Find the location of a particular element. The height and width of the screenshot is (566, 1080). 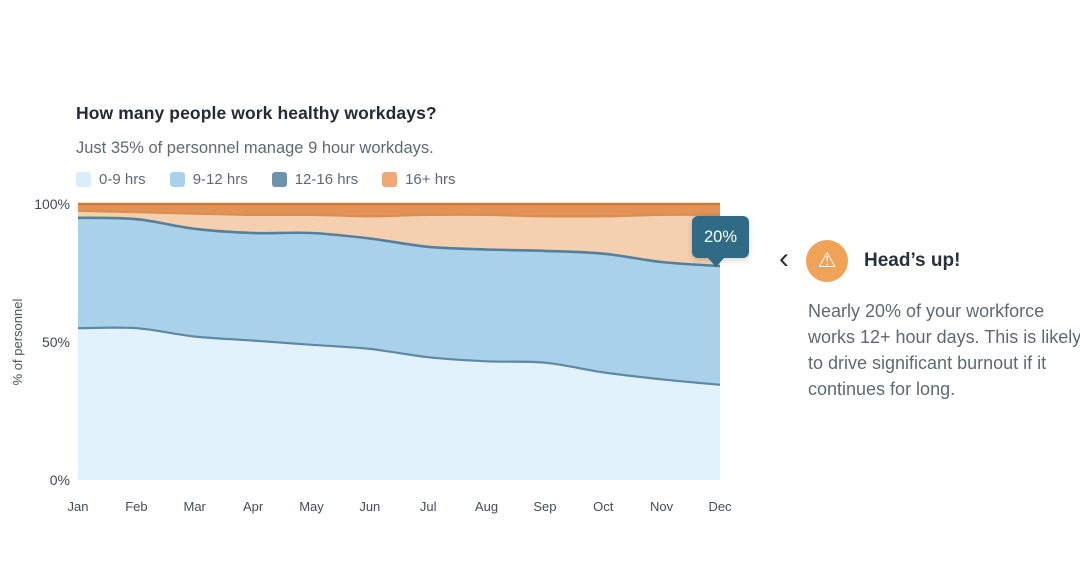

x-tick-label: Jan is located at coordinates (78, 506).